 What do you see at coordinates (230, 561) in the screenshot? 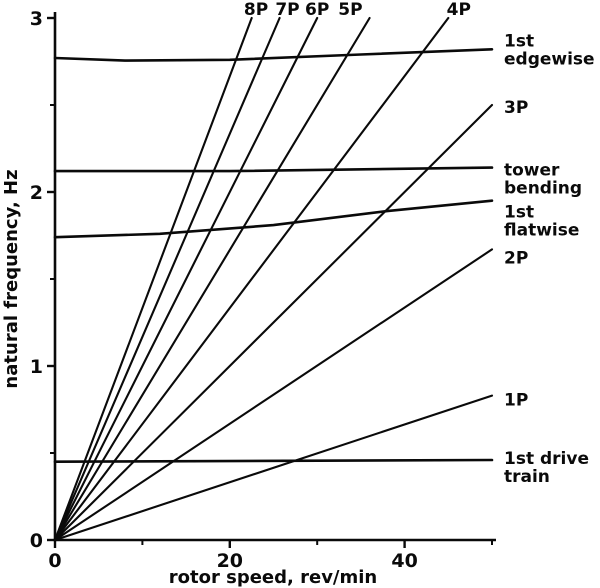
I see `x-tick-label: 20` at bounding box center [230, 561].